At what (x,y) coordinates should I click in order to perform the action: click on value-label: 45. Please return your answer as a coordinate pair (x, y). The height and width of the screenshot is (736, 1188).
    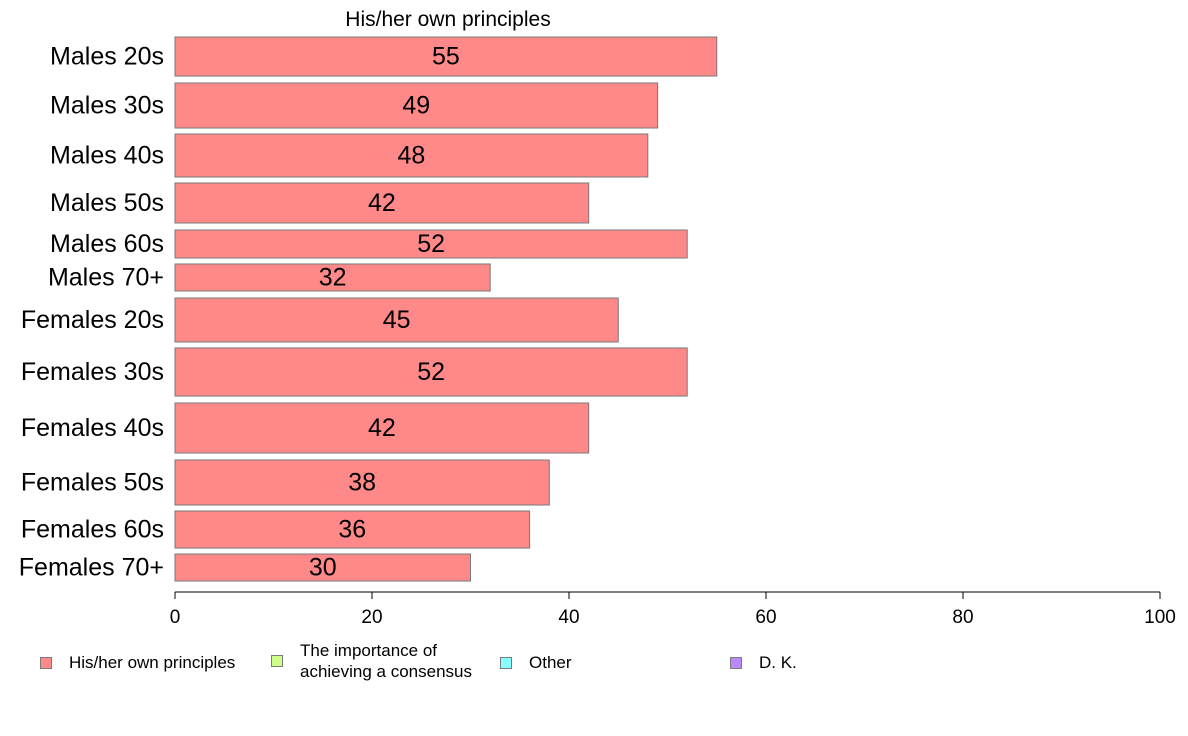
    Looking at the image, I should click on (397, 320).